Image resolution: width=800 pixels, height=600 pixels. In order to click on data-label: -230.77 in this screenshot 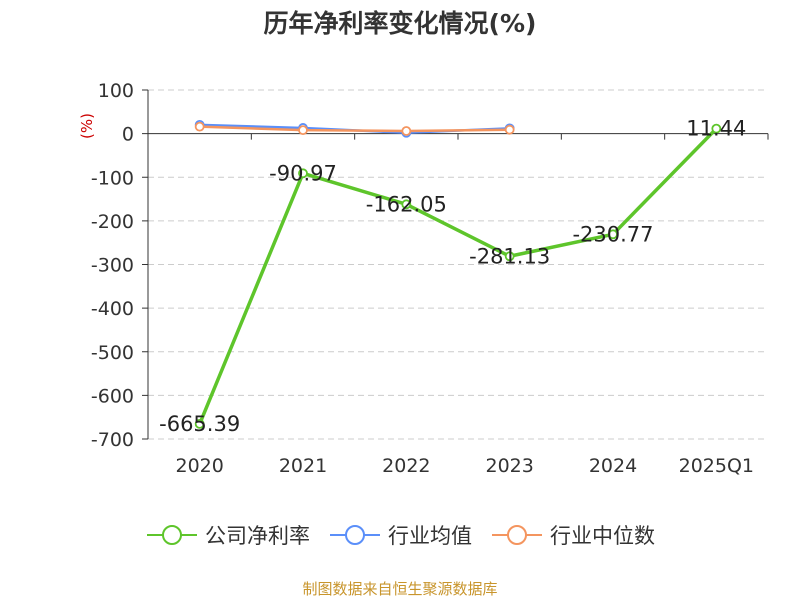, I will do `click(612, 234)`.